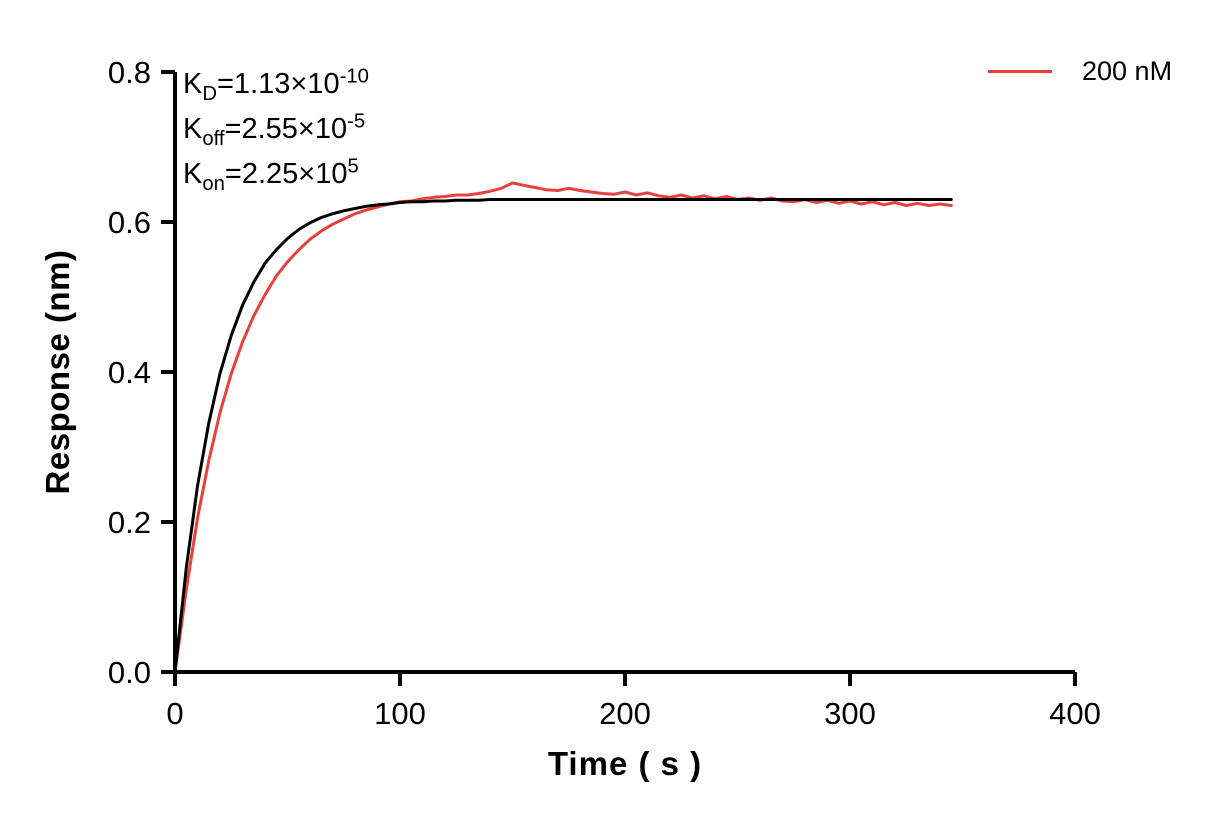 The height and width of the screenshot is (825, 1212). What do you see at coordinates (129, 522) in the screenshot?
I see `y-tick-label: 0.2` at bounding box center [129, 522].